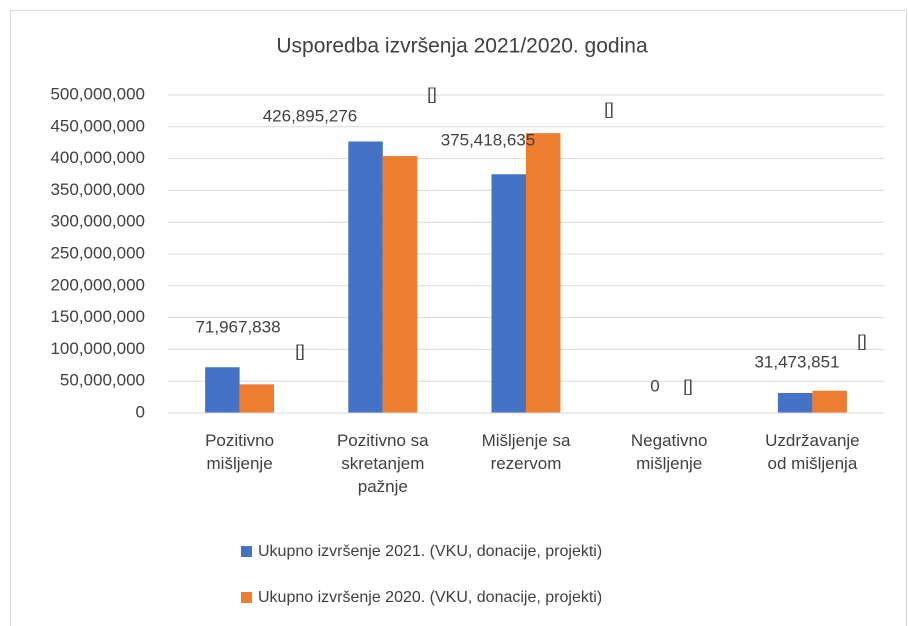 The image size is (908, 626). What do you see at coordinates (310, 115) in the screenshot?
I see `data-label: 426,895,276` at bounding box center [310, 115].